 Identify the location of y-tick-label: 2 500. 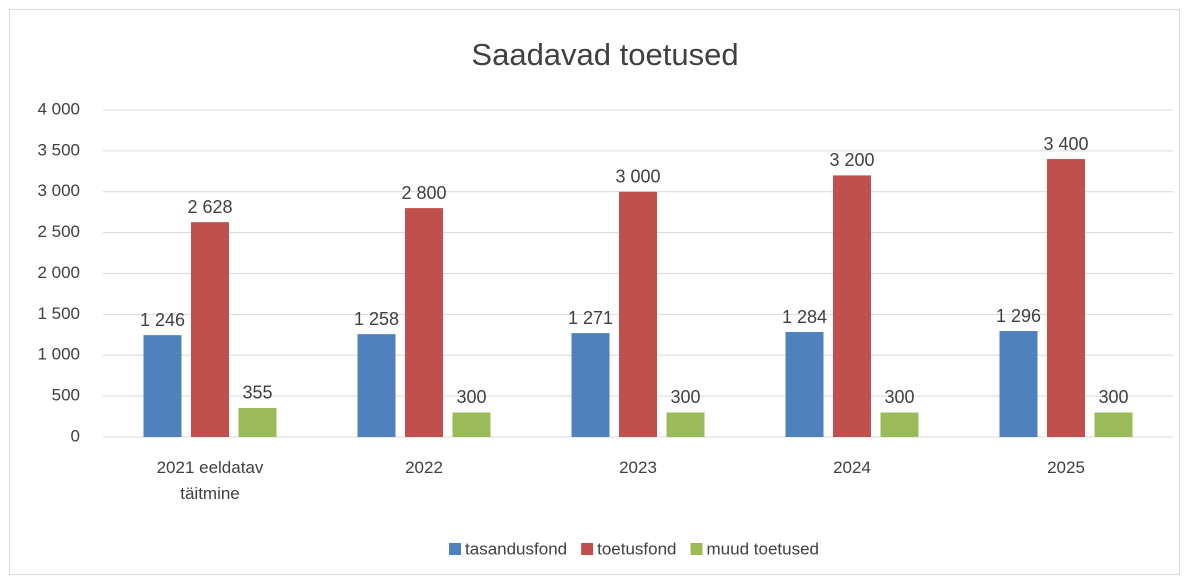
(58, 231).